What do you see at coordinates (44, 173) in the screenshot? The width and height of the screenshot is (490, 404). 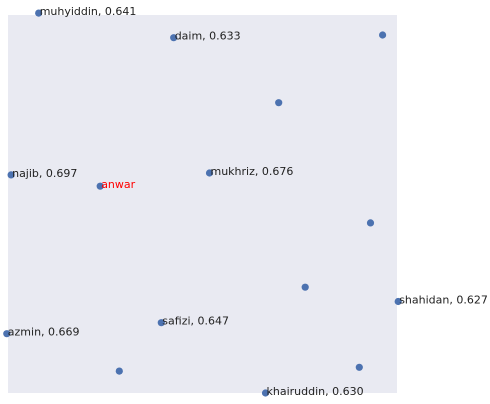 I see `point-label: najib, 0.697` at bounding box center [44, 173].